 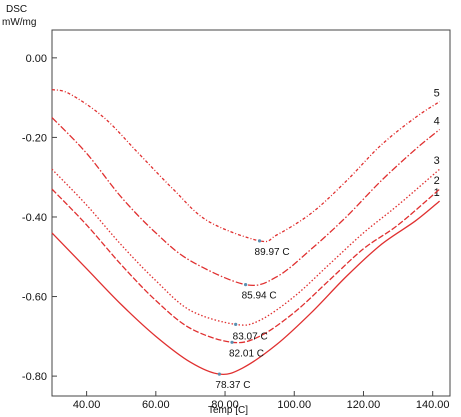 What do you see at coordinates (34, 218) in the screenshot?
I see `y-tick-label: -0.40` at bounding box center [34, 218].